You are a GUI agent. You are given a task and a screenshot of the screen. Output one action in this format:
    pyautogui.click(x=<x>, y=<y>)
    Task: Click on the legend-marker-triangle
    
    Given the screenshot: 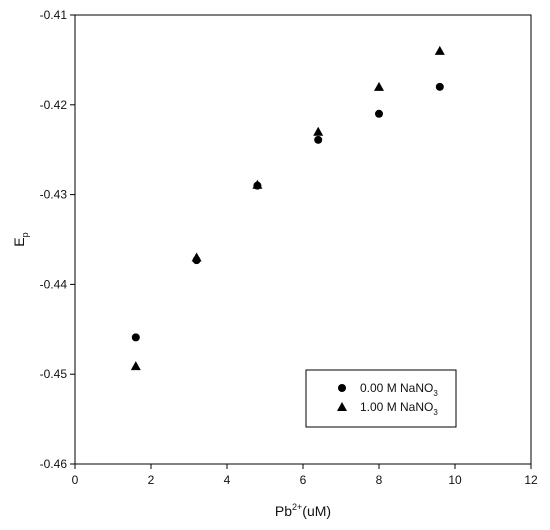 What is the action you would take?
    pyautogui.click(x=342, y=406)
    